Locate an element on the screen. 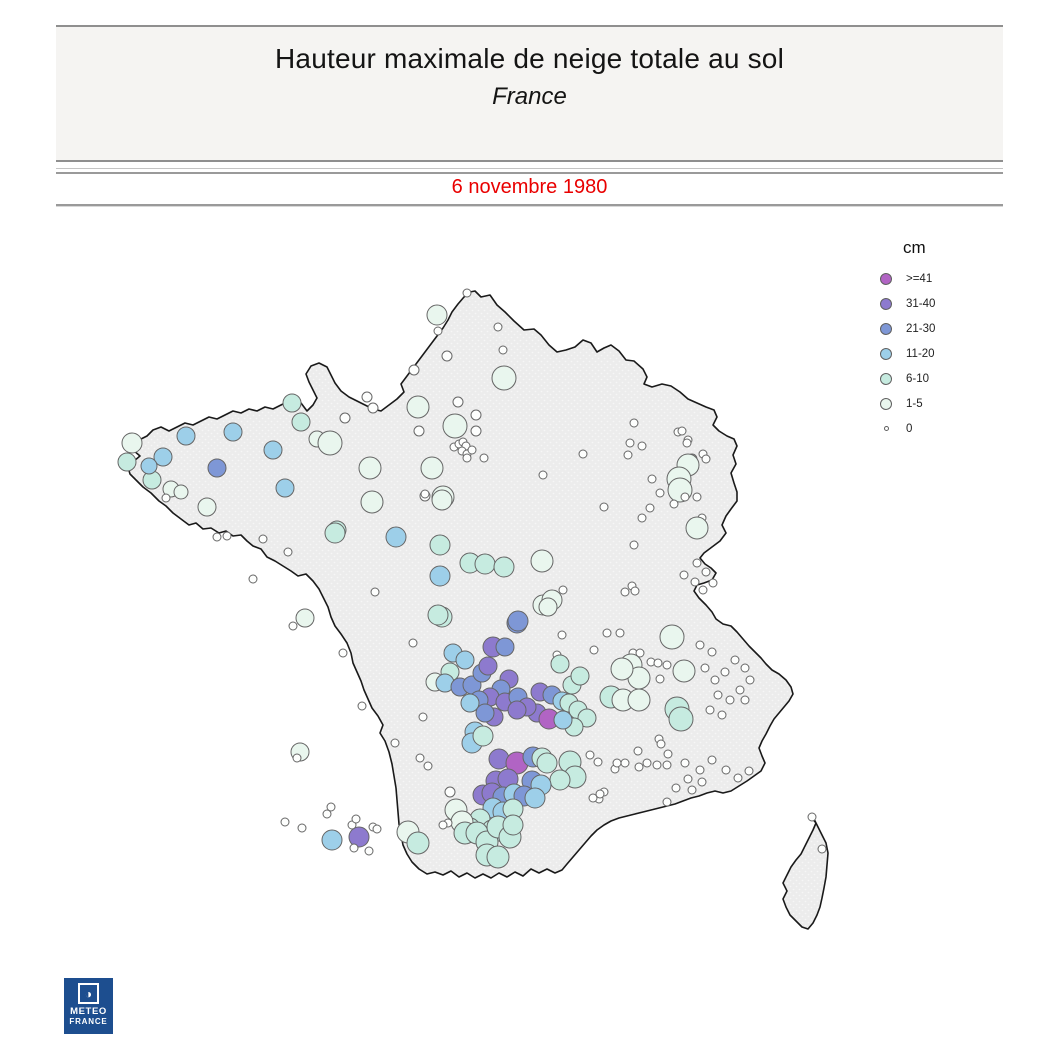 This screenshot has width=1059, height=1058. legend-item-label: 1-5 is located at coordinates (914, 403).